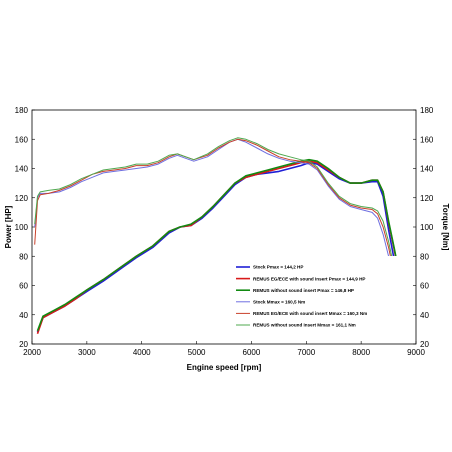 The width and height of the screenshot is (452, 452). What do you see at coordinates (427, 110) in the screenshot?
I see `y-right-tick-label: 180` at bounding box center [427, 110].